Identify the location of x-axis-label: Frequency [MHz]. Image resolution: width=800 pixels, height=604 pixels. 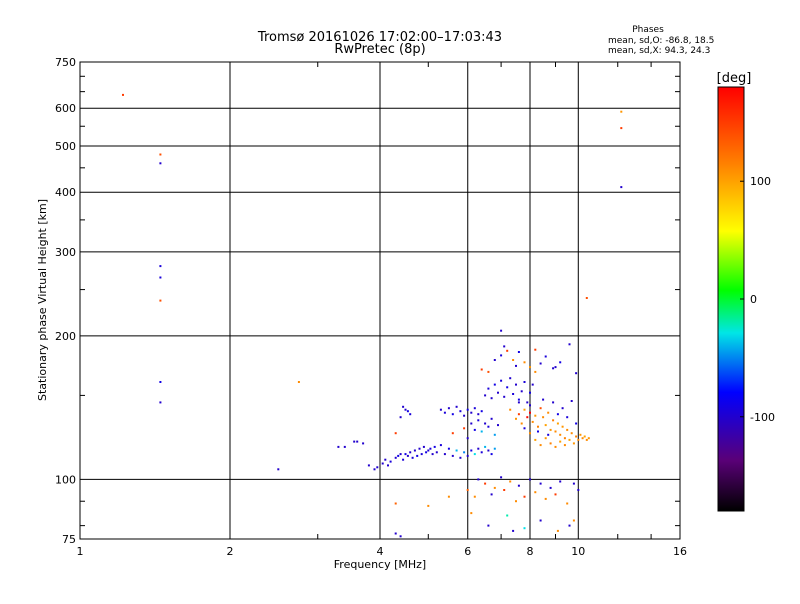
(380, 564).